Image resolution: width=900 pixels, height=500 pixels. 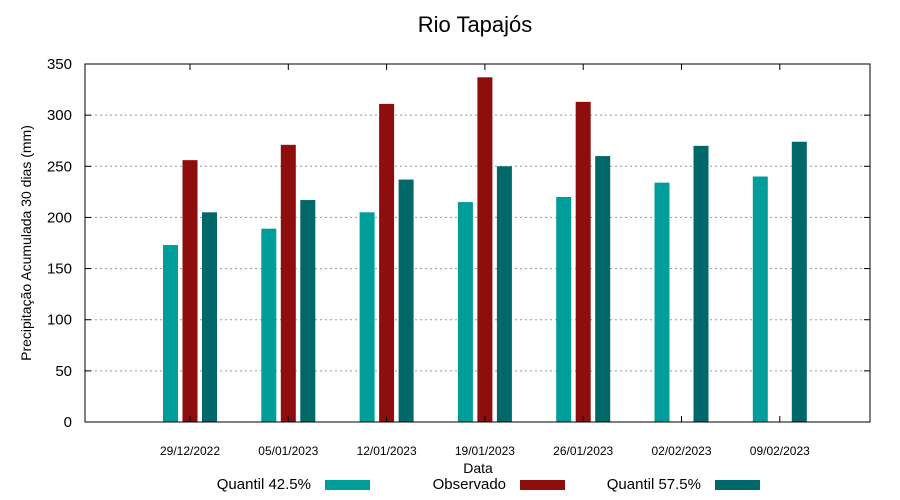 I want to click on bar-observado-26-01-2023, so click(x=583, y=262).